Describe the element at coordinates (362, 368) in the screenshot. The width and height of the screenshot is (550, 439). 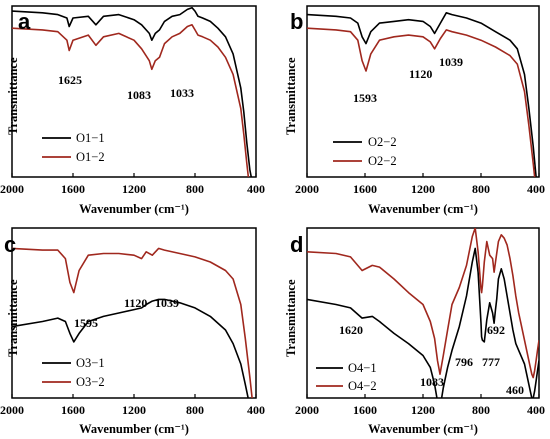
I see `legend-label-o4-1: O4−1` at that location.